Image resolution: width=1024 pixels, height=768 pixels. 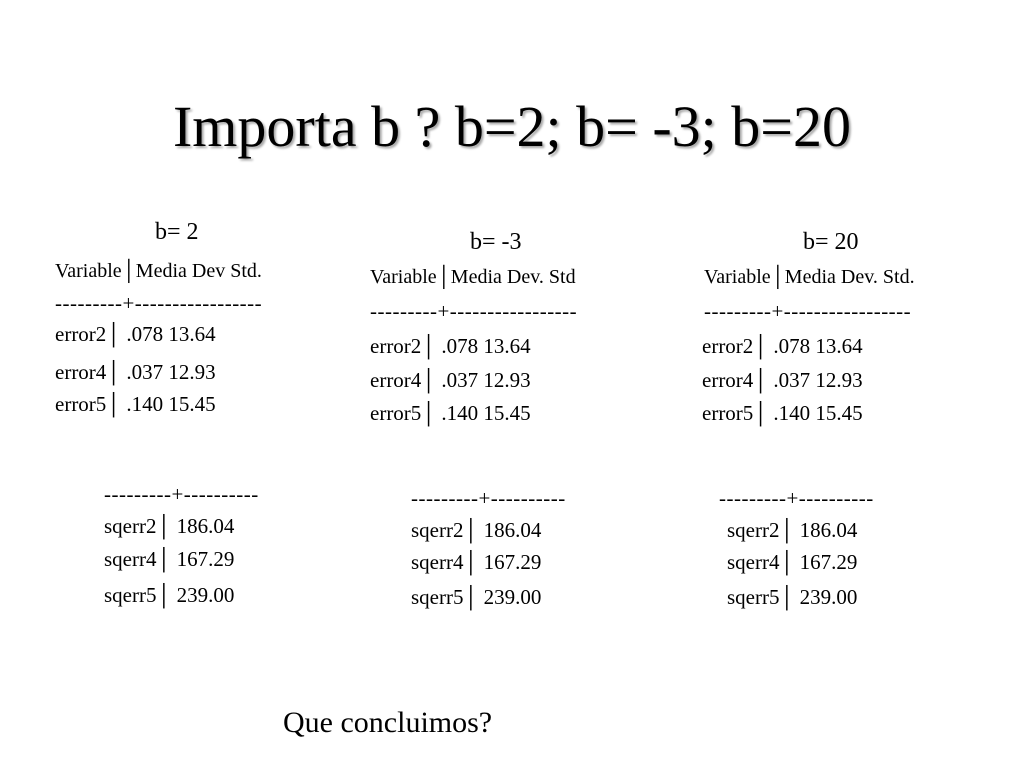 What do you see at coordinates (782, 346) in the screenshot?
I see `row-error2-b20: error2│ .078 13.64` at bounding box center [782, 346].